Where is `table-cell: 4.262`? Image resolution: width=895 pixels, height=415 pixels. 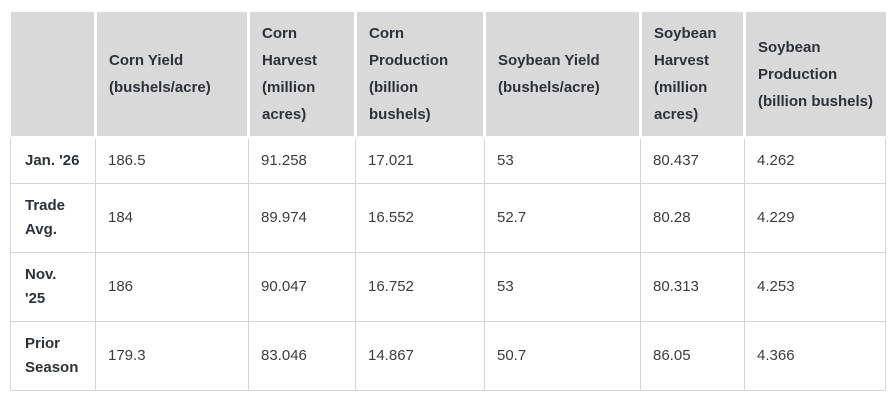 table-cell: 4.262 is located at coordinates (815, 160).